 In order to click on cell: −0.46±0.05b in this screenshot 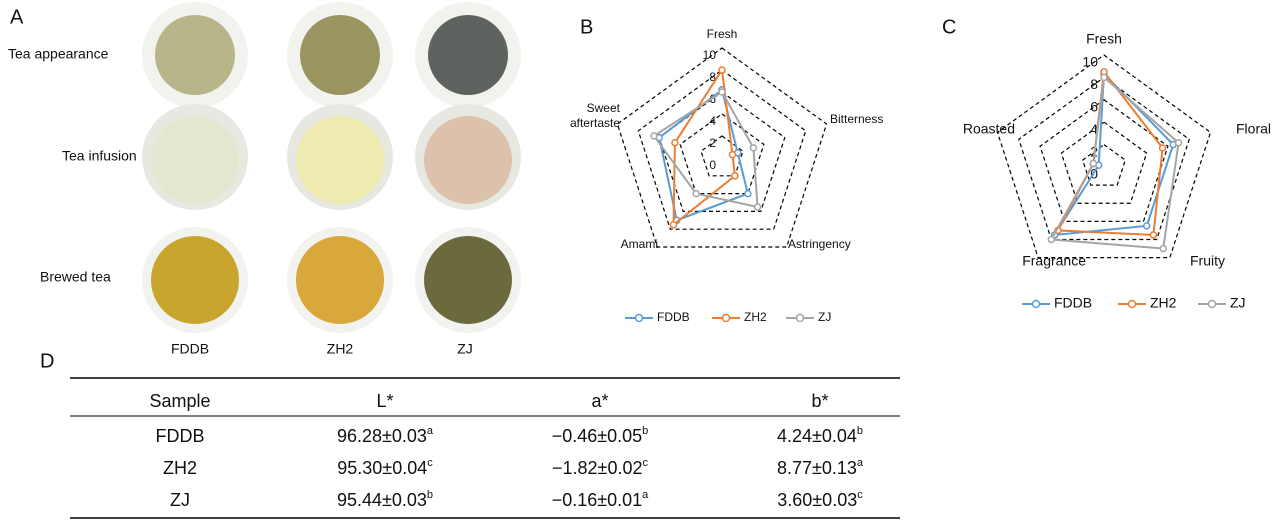, I will do `click(600, 435)`.